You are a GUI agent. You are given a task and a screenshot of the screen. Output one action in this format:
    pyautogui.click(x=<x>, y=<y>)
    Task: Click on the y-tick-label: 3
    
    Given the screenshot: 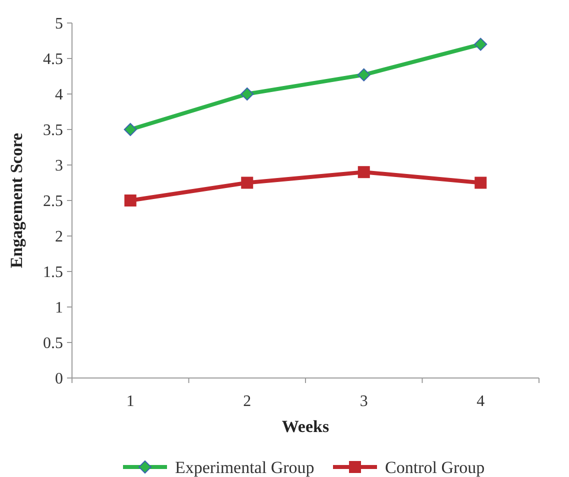 What is the action you would take?
    pyautogui.click(x=59, y=166)
    